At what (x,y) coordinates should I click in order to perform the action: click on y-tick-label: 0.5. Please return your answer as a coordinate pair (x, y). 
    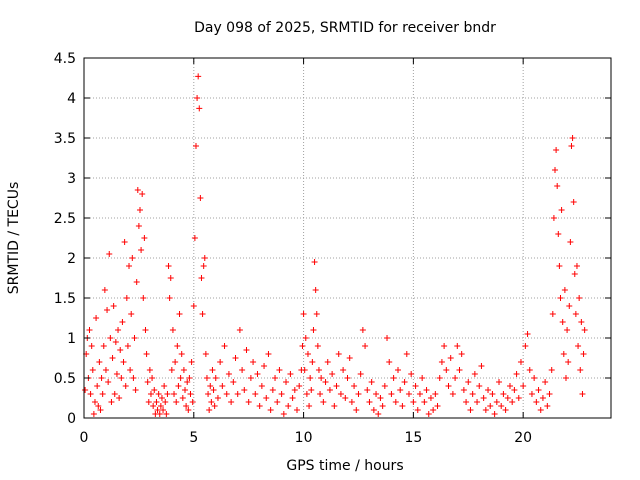
    Looking at the image, I should click on (65, 379).